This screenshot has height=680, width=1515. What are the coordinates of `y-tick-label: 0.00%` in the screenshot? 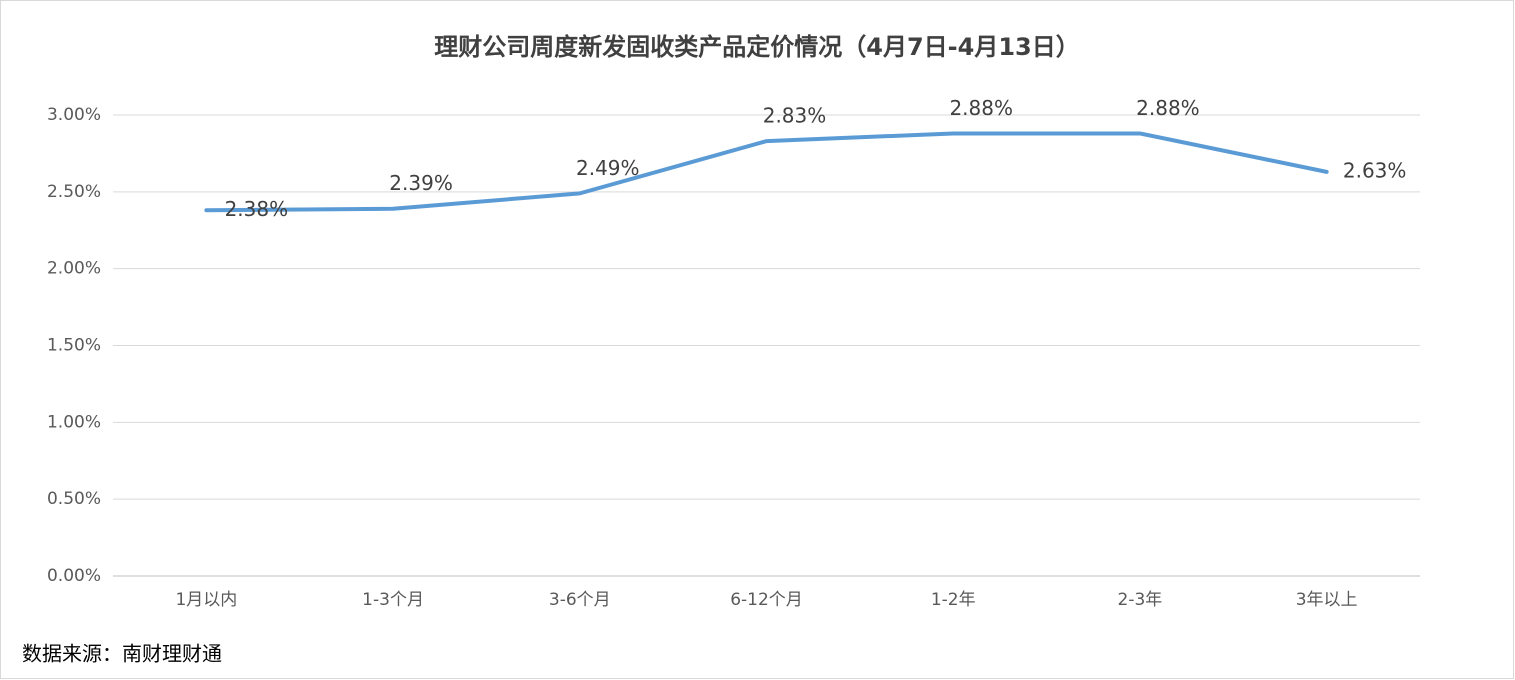 It's located at (74, 576).